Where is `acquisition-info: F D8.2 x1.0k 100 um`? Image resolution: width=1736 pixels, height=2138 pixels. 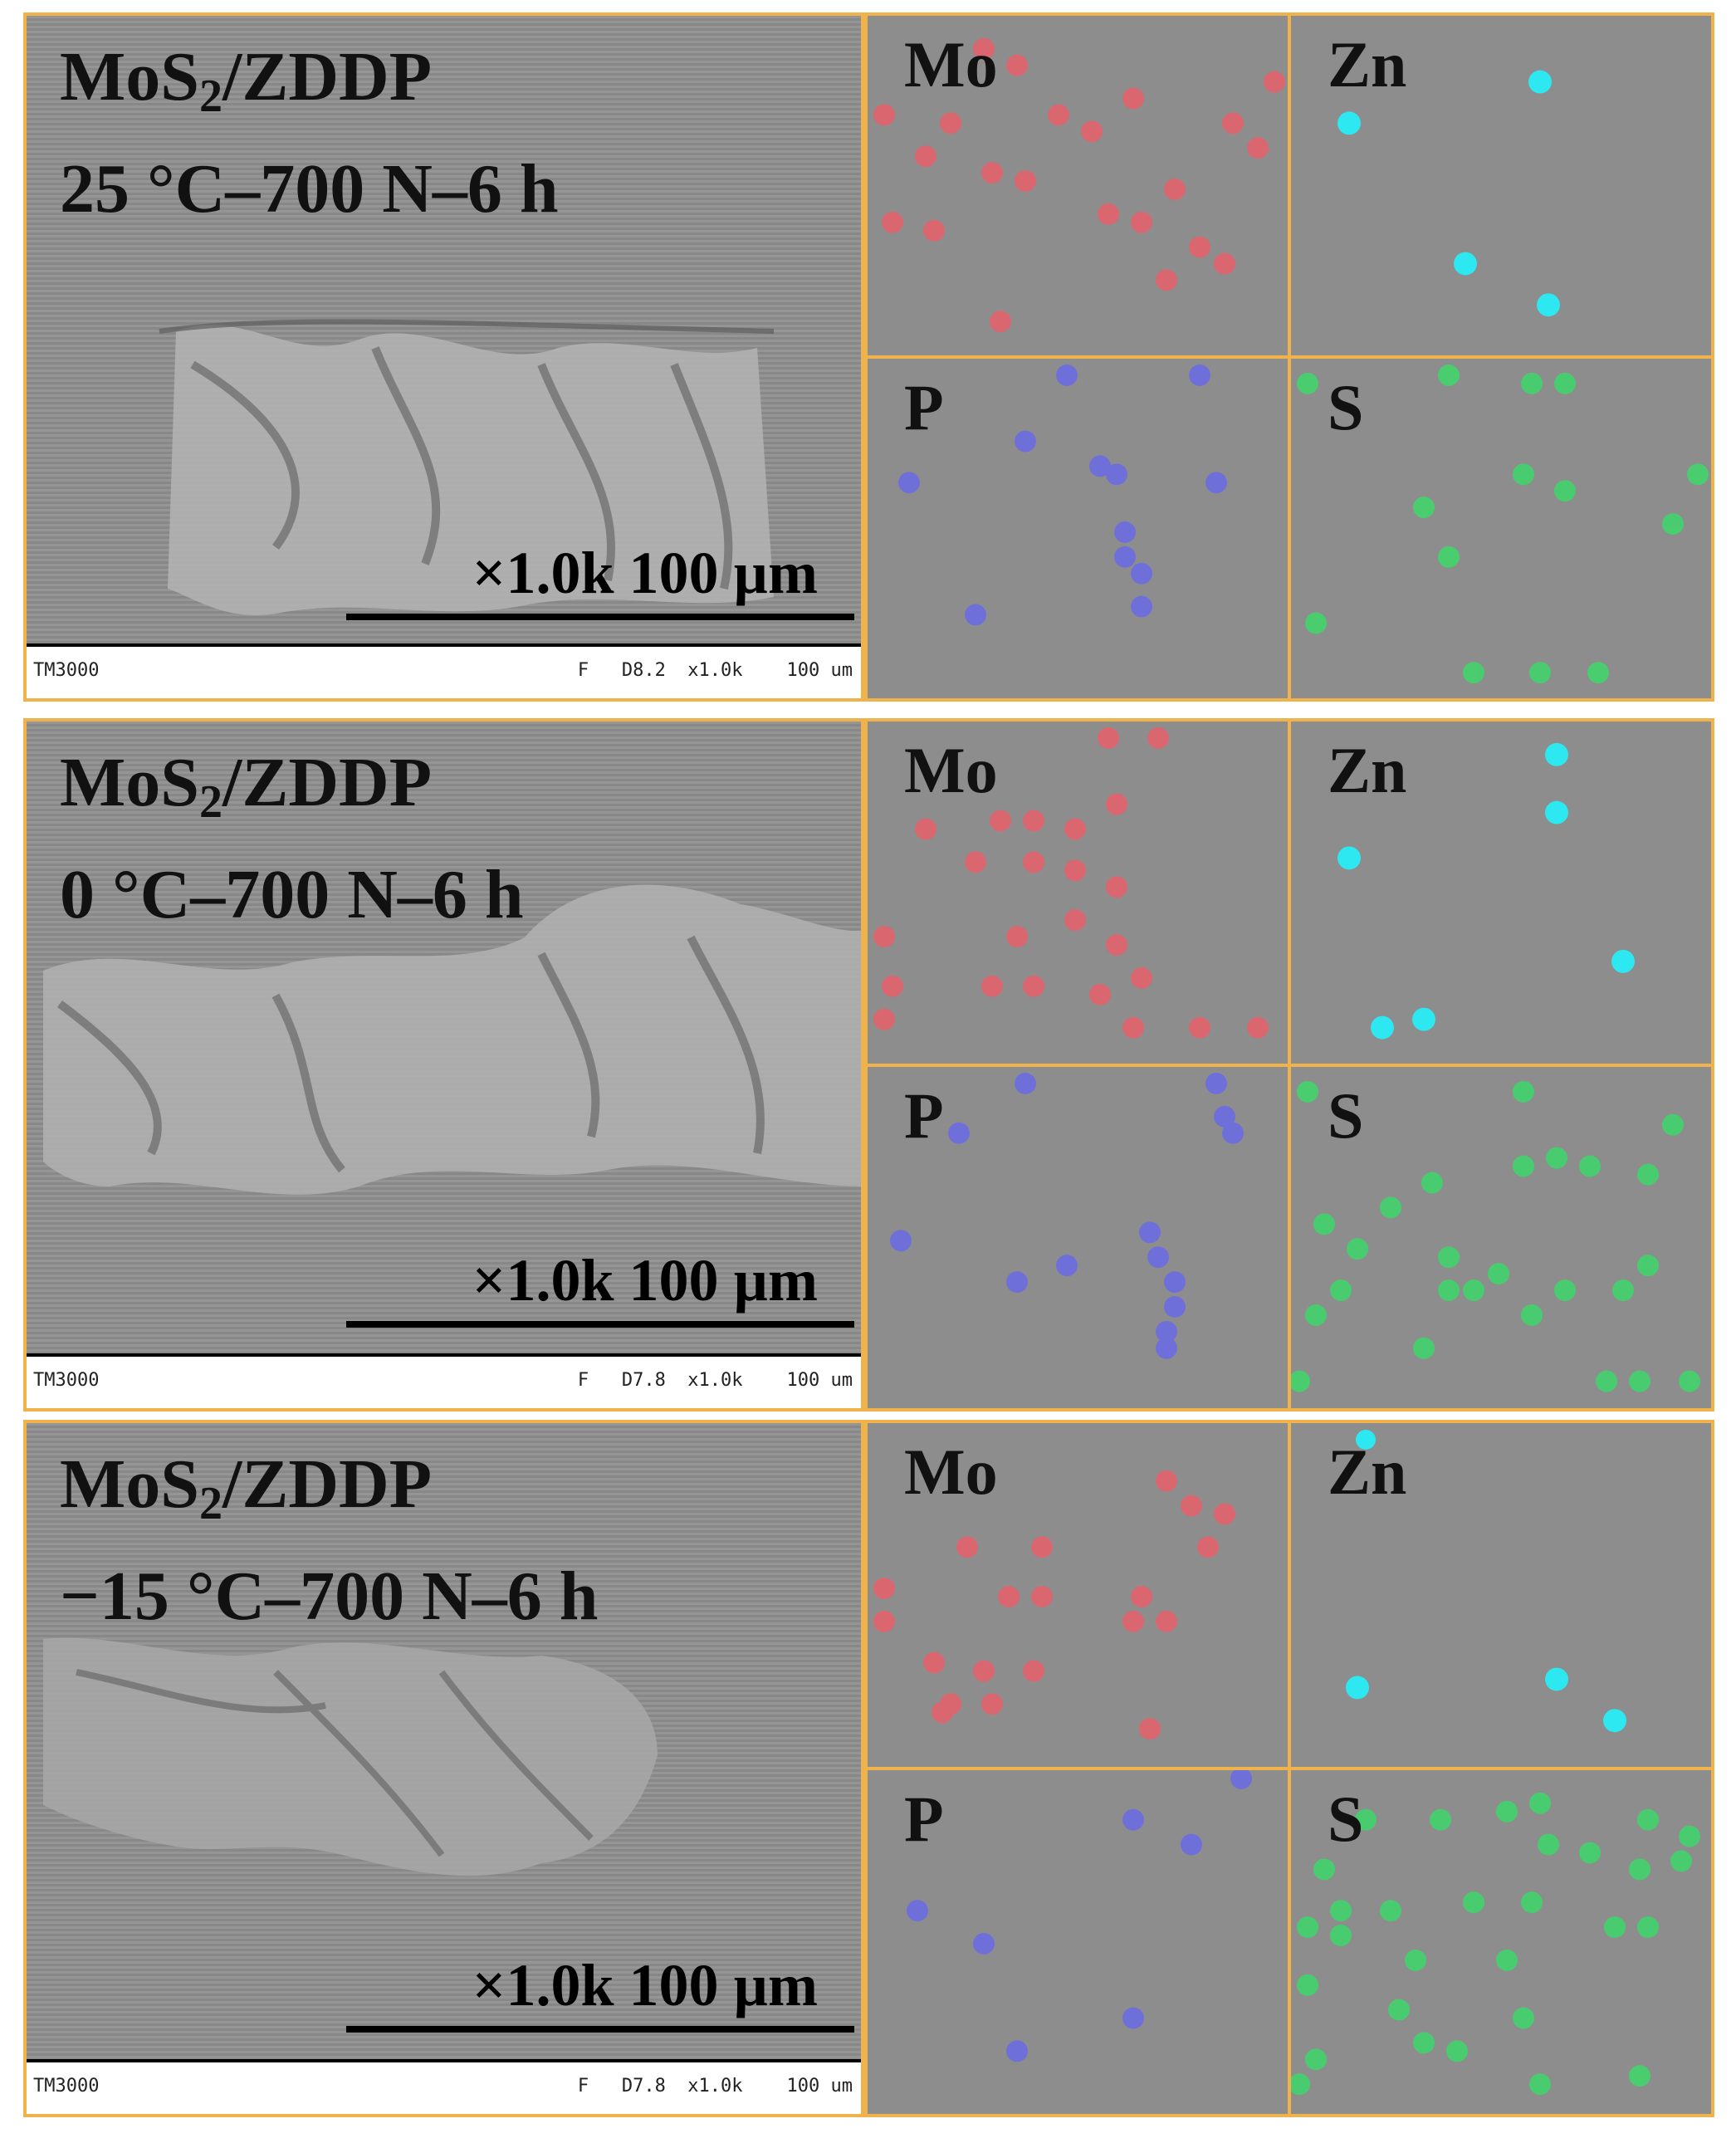
acquisition-info: F D8.2 x1.0k 100 um is located at coordinates (715, 670).